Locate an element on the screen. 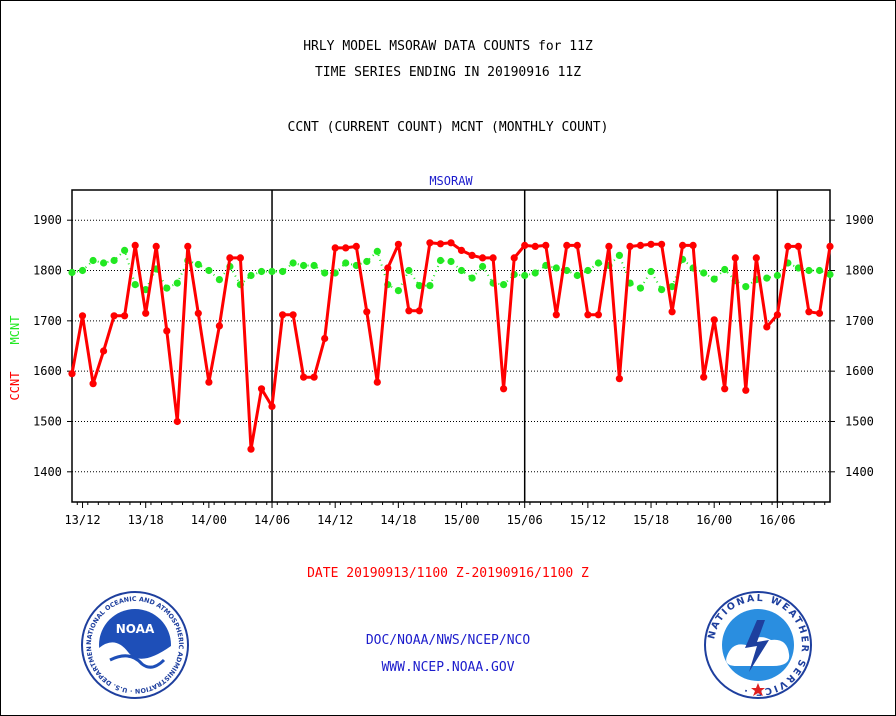 The width and height of the screenshot is (896, 716). y-tick-label-left: 1400 is located at coordinates (47, 472).